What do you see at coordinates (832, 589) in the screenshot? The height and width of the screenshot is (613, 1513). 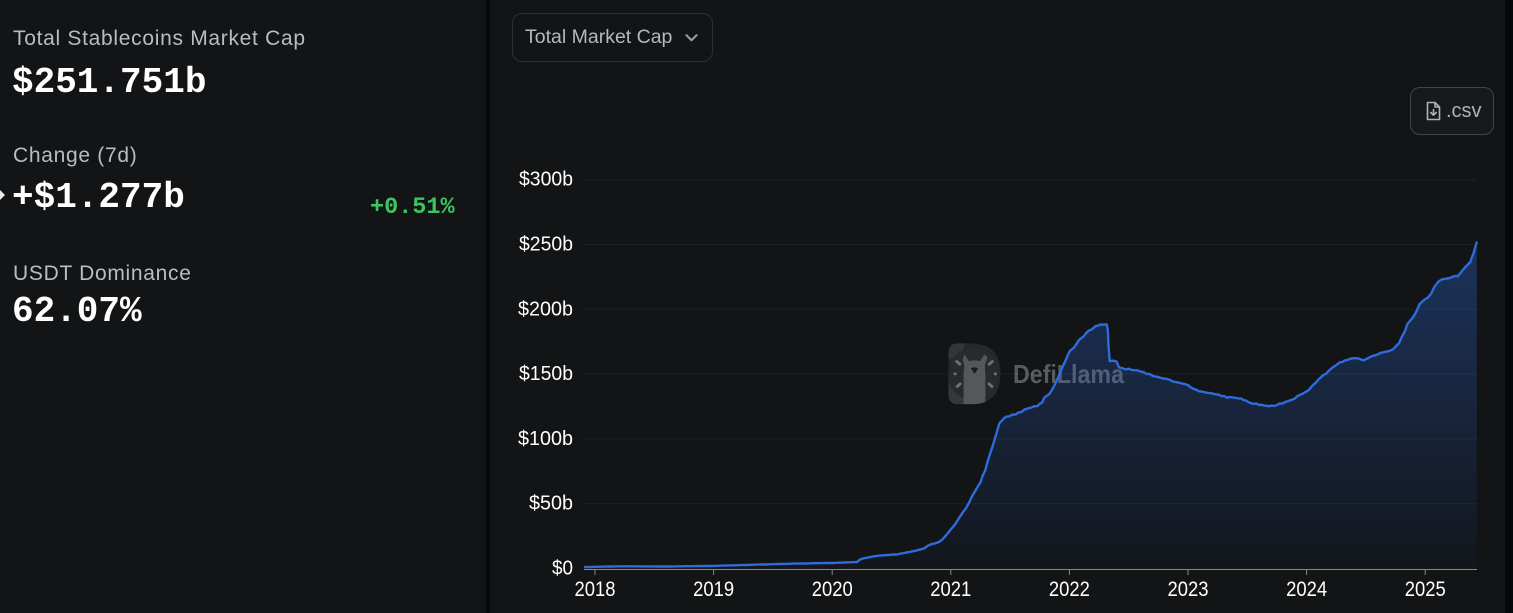 I see `svg-text: 2020` at bounding box center [832, 589].